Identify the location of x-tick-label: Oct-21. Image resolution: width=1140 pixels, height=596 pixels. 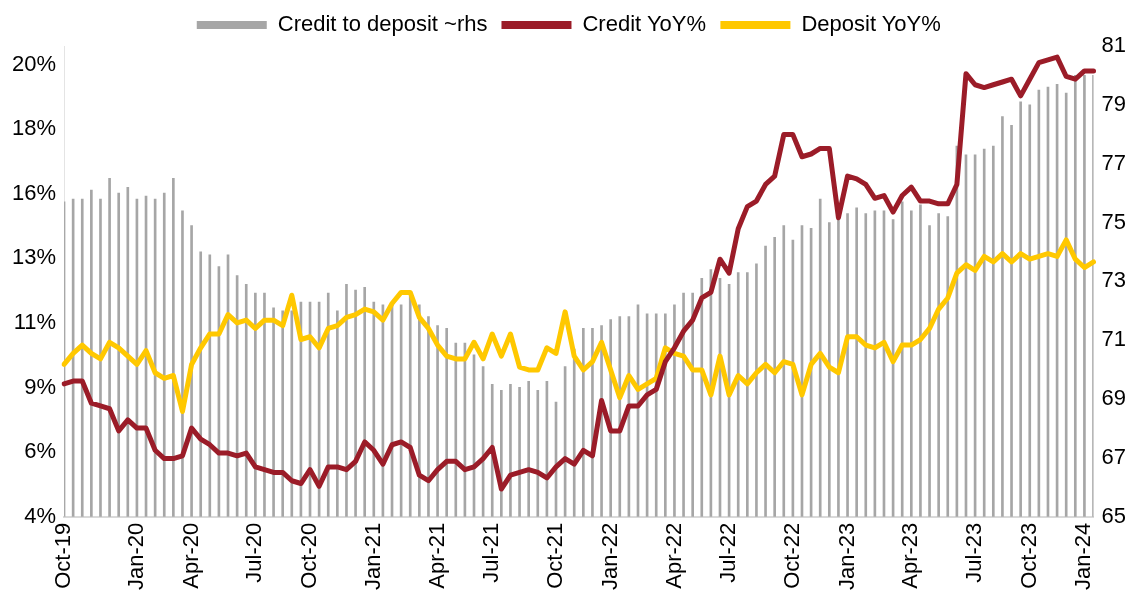
(555, 555).